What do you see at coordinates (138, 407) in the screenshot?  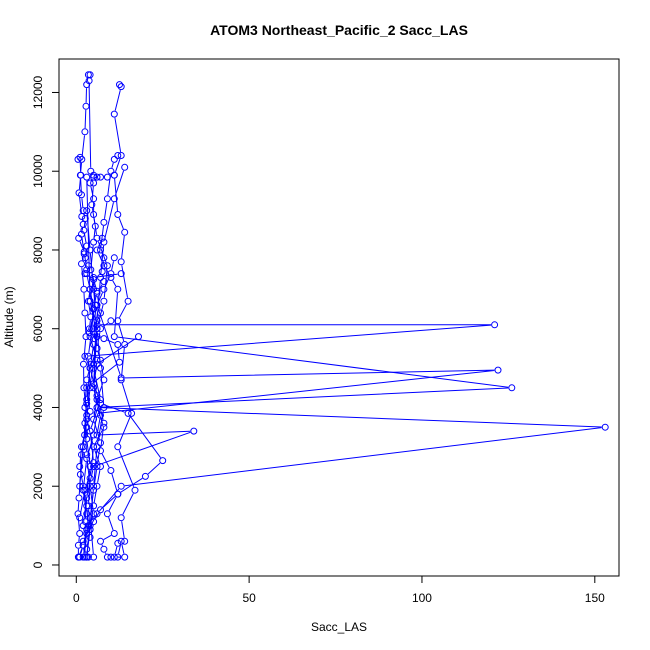 I see `series` at bounding box center [138, 407].